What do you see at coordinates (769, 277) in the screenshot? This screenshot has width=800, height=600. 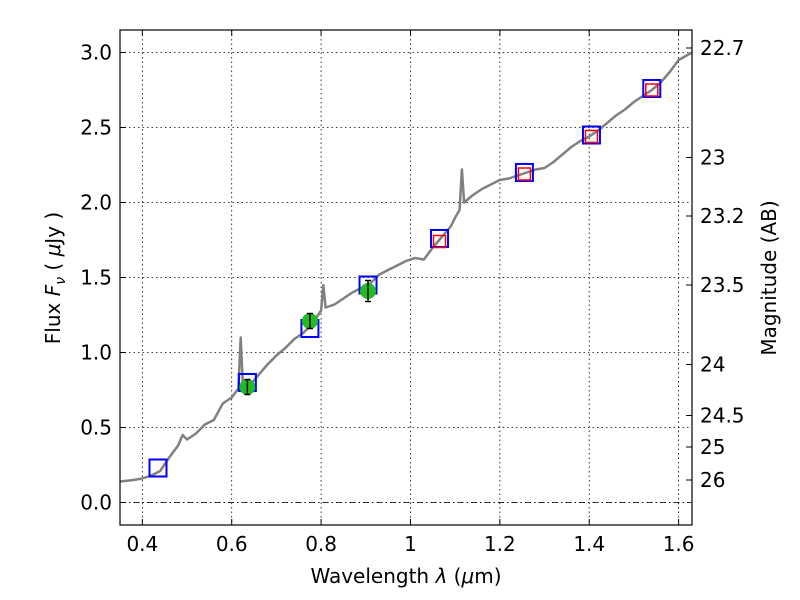 I see `y2-axis-title: Magnitude (AB)` at bounding box center [769, 277].